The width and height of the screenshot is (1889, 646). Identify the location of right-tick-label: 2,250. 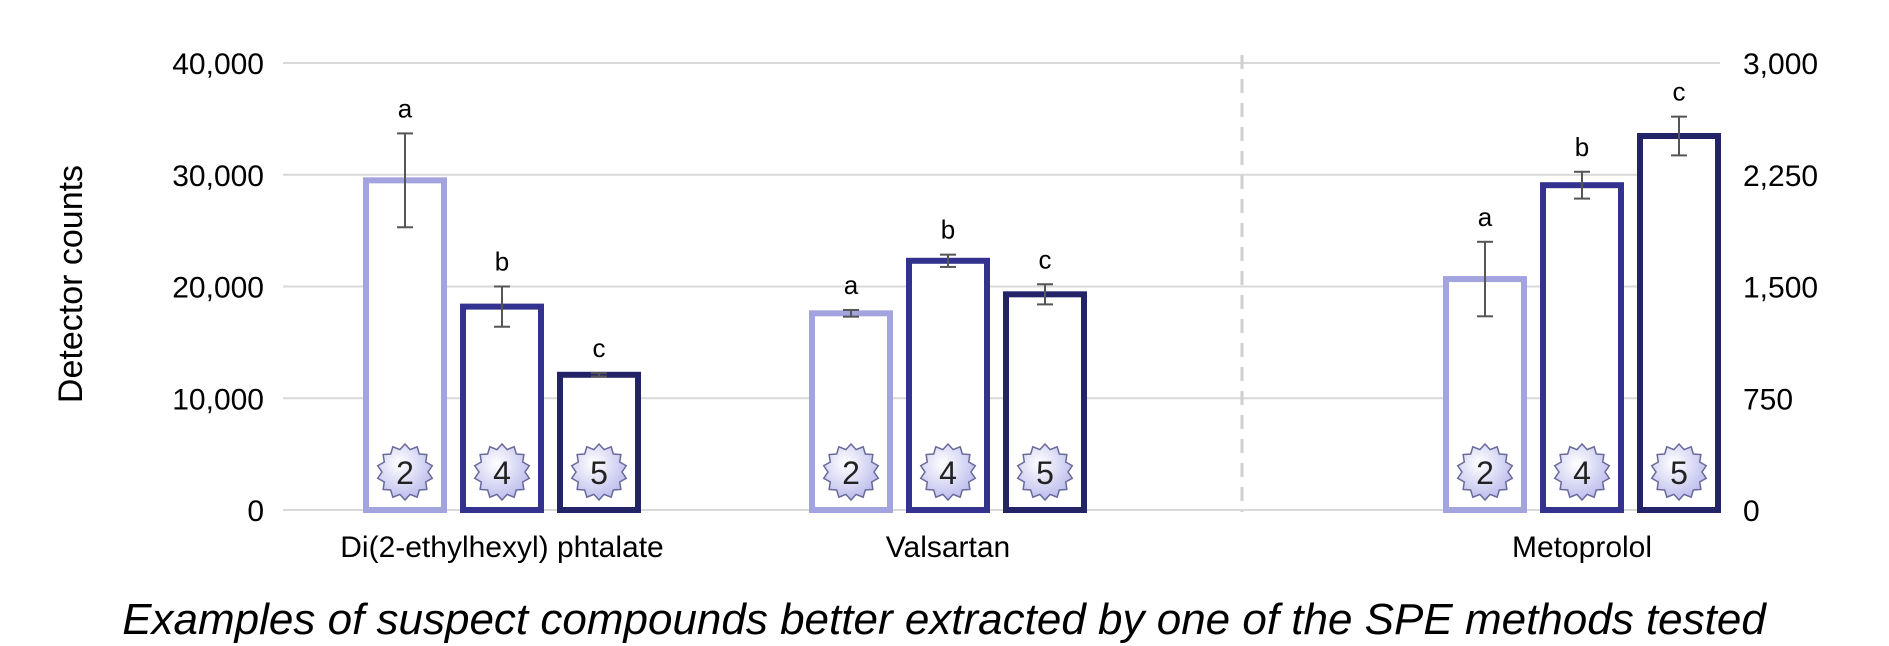
(1780, 176).